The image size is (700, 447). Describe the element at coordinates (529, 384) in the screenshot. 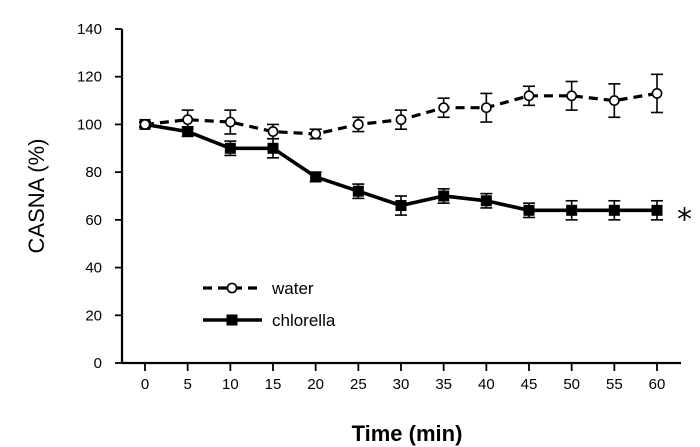

I see `x-tick-label: 45` at that location.